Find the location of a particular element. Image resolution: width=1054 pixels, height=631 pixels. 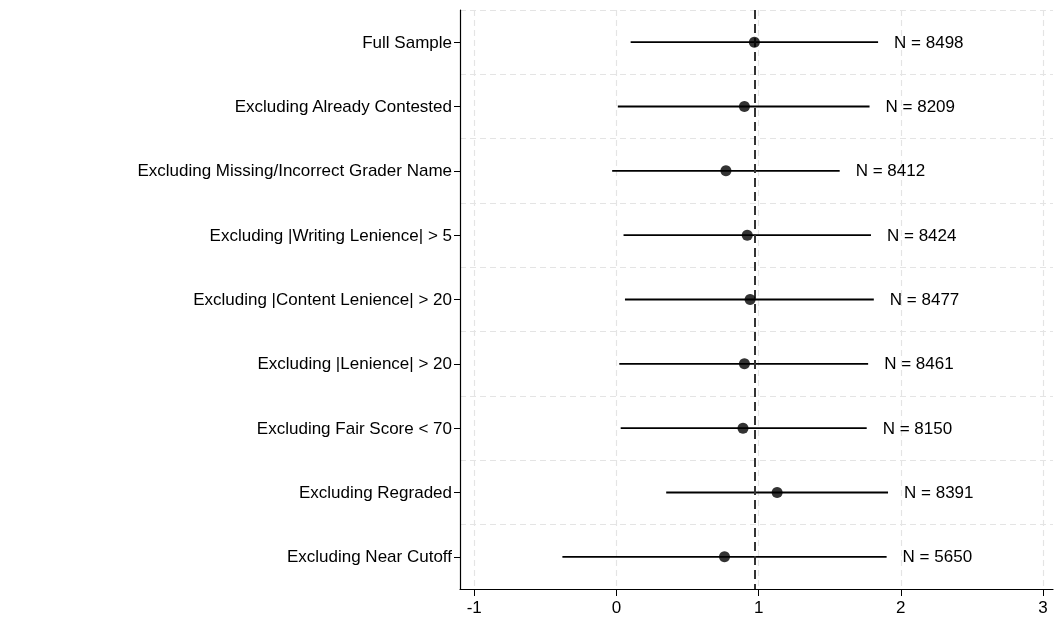

annotation: N = 8150 is located at coordinates (917, 428).